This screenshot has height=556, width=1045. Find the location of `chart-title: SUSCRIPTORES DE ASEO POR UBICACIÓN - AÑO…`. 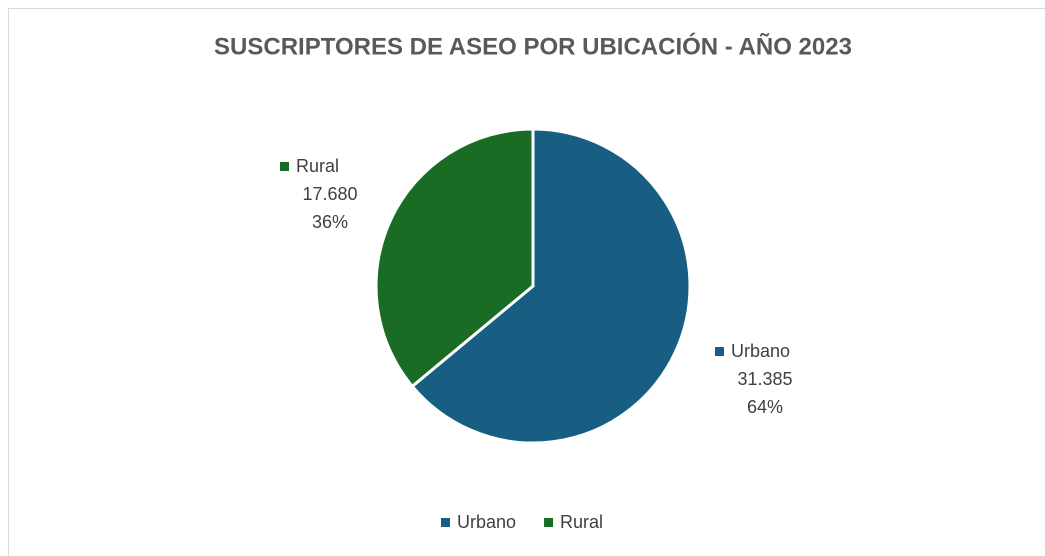

chart-title: SUSCRIPTORES DE ASEO POR UBICACIÓN - AÑO… is located at coordinates (533, 46).